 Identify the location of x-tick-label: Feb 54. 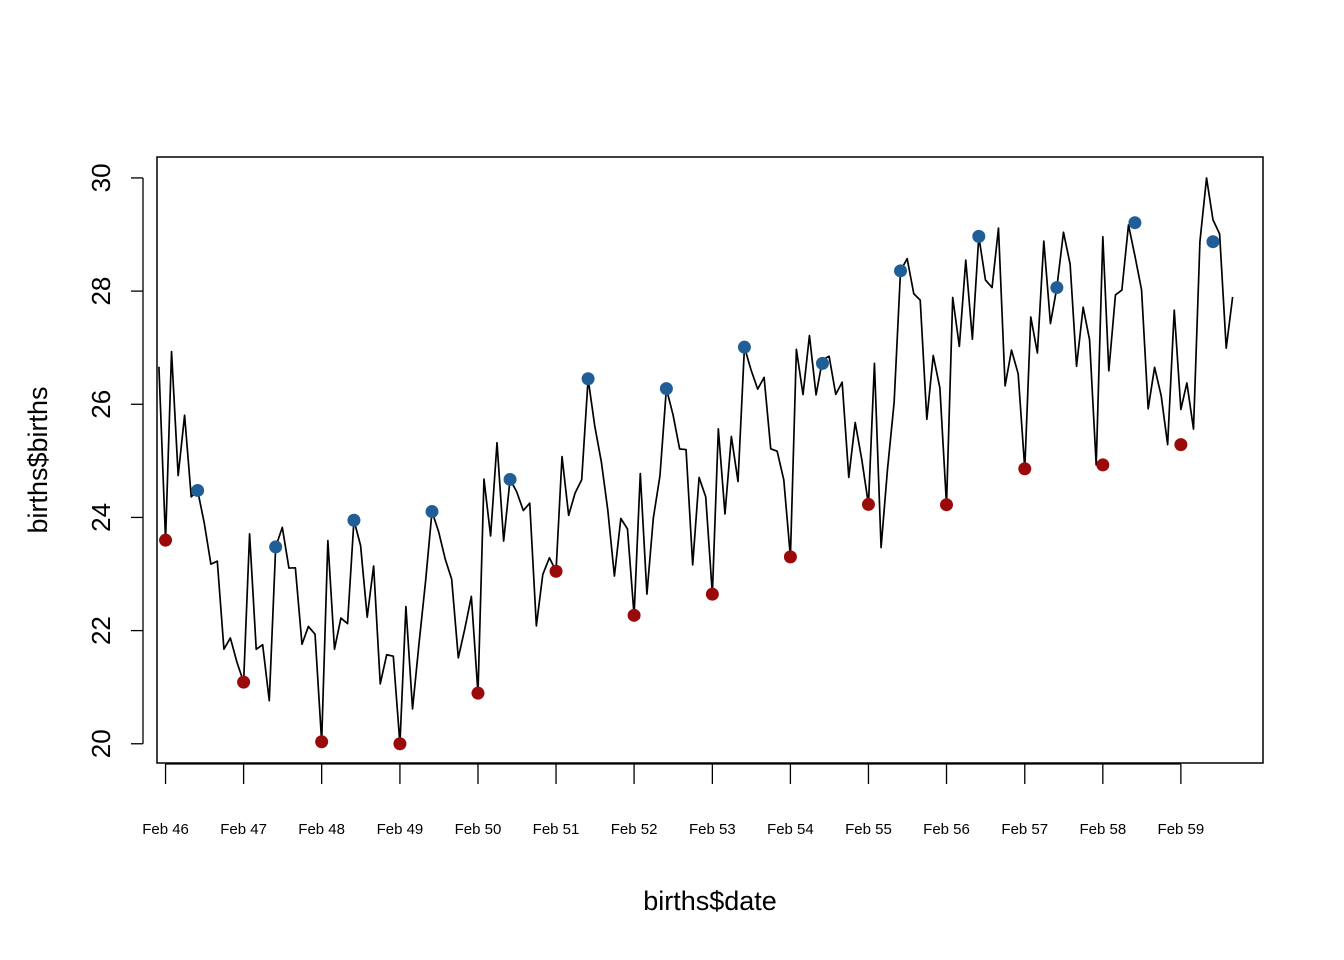
(790, 829).